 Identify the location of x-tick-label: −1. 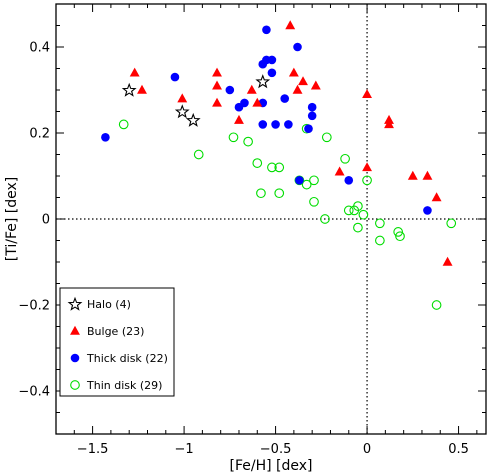
(183, 449).